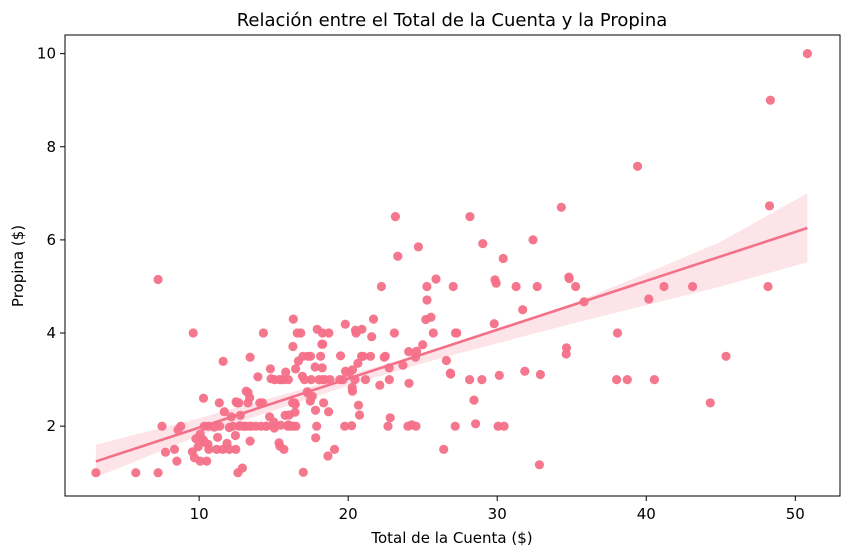  Describe the element at coordinates (451, 538) in the screenshot. I see `x-axis-label: Total de la Cuenta ($)` at that location.